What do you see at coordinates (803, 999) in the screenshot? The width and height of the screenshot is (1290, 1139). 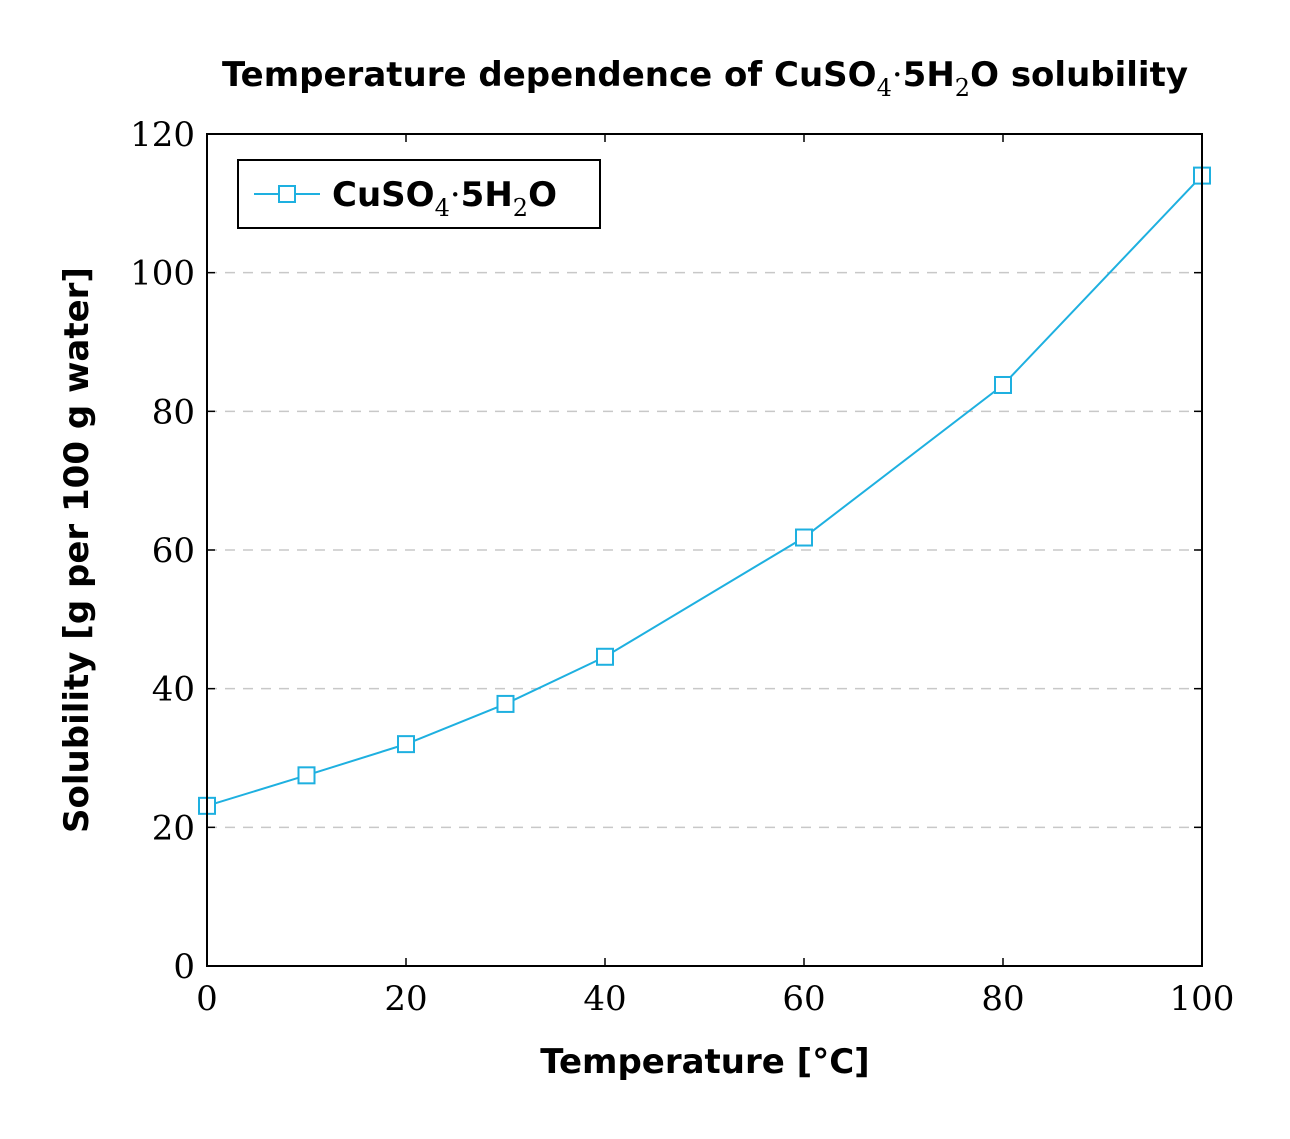 I see `x-tick-label-60: 60` at bounding box center [803, 999].